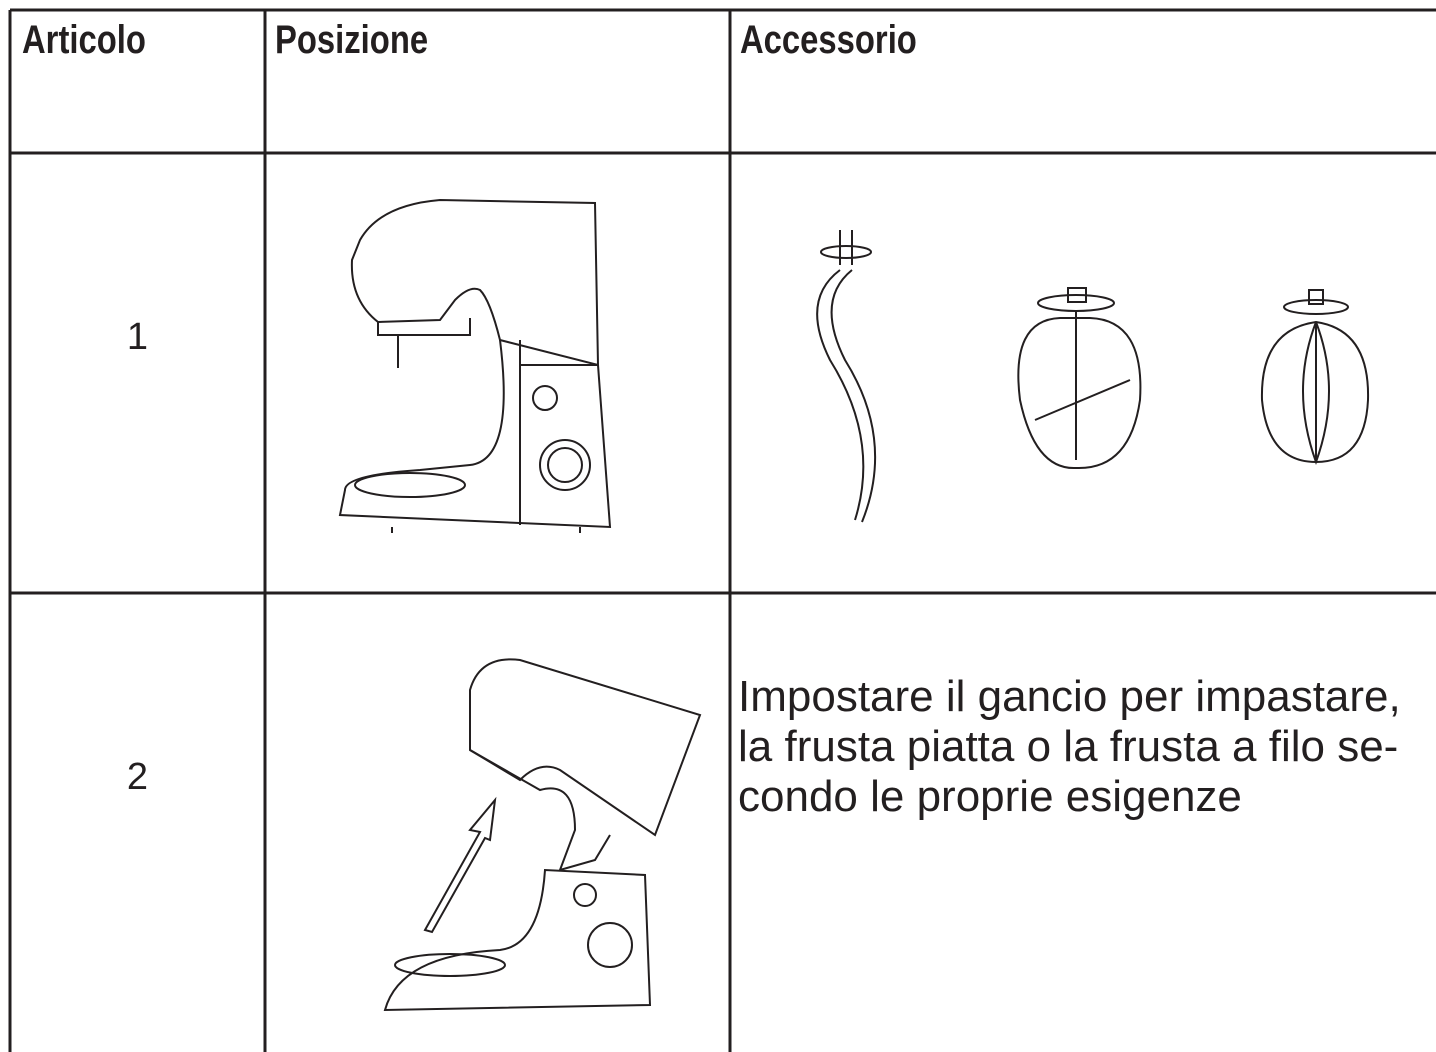 The image size is (1436, 1052). Describe the element at coordinates (137, 337) in the screenshot. I see `item-number: 1` at that location.